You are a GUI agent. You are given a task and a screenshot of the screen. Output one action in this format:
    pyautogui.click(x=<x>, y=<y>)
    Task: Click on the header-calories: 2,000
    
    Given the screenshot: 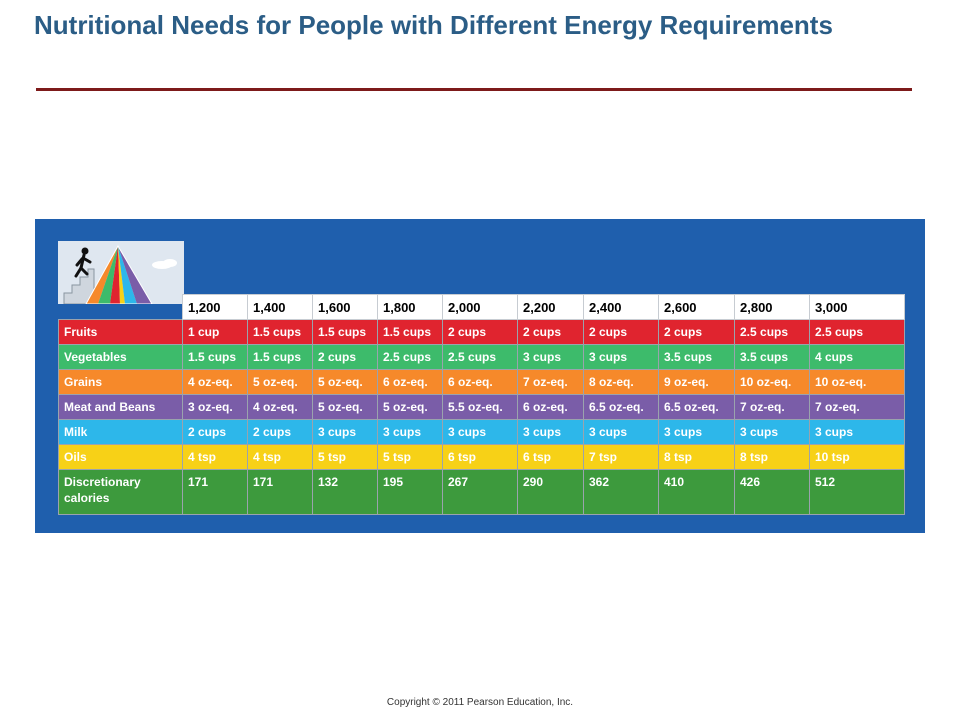 What is the action you would take?
    pyautogui.click(x=480, y=307)
    